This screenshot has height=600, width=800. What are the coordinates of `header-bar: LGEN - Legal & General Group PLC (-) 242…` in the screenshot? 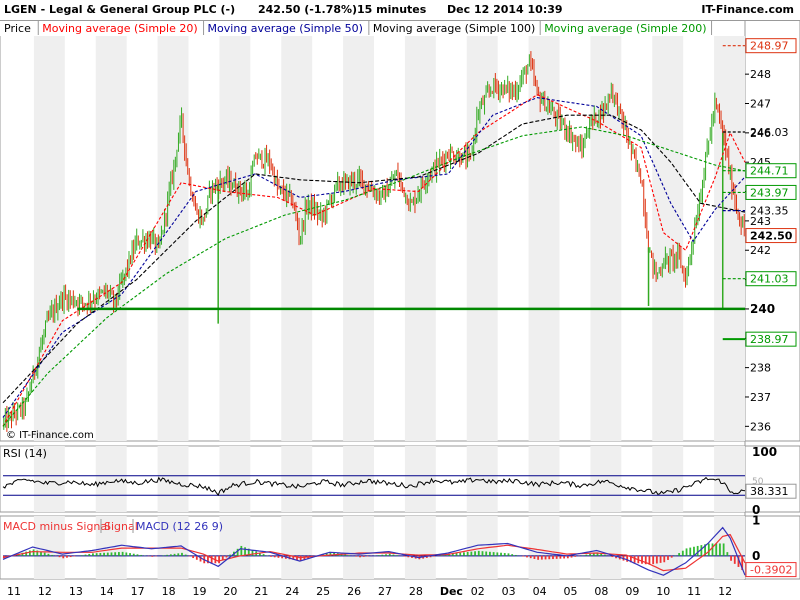 It's located at (400, 10).